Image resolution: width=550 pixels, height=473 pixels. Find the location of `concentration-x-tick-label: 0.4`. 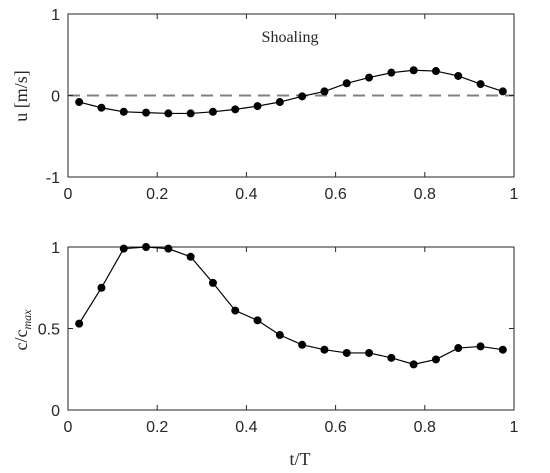

concentration-x-tick-label: 0.4 is located at coordinates (246, 427).